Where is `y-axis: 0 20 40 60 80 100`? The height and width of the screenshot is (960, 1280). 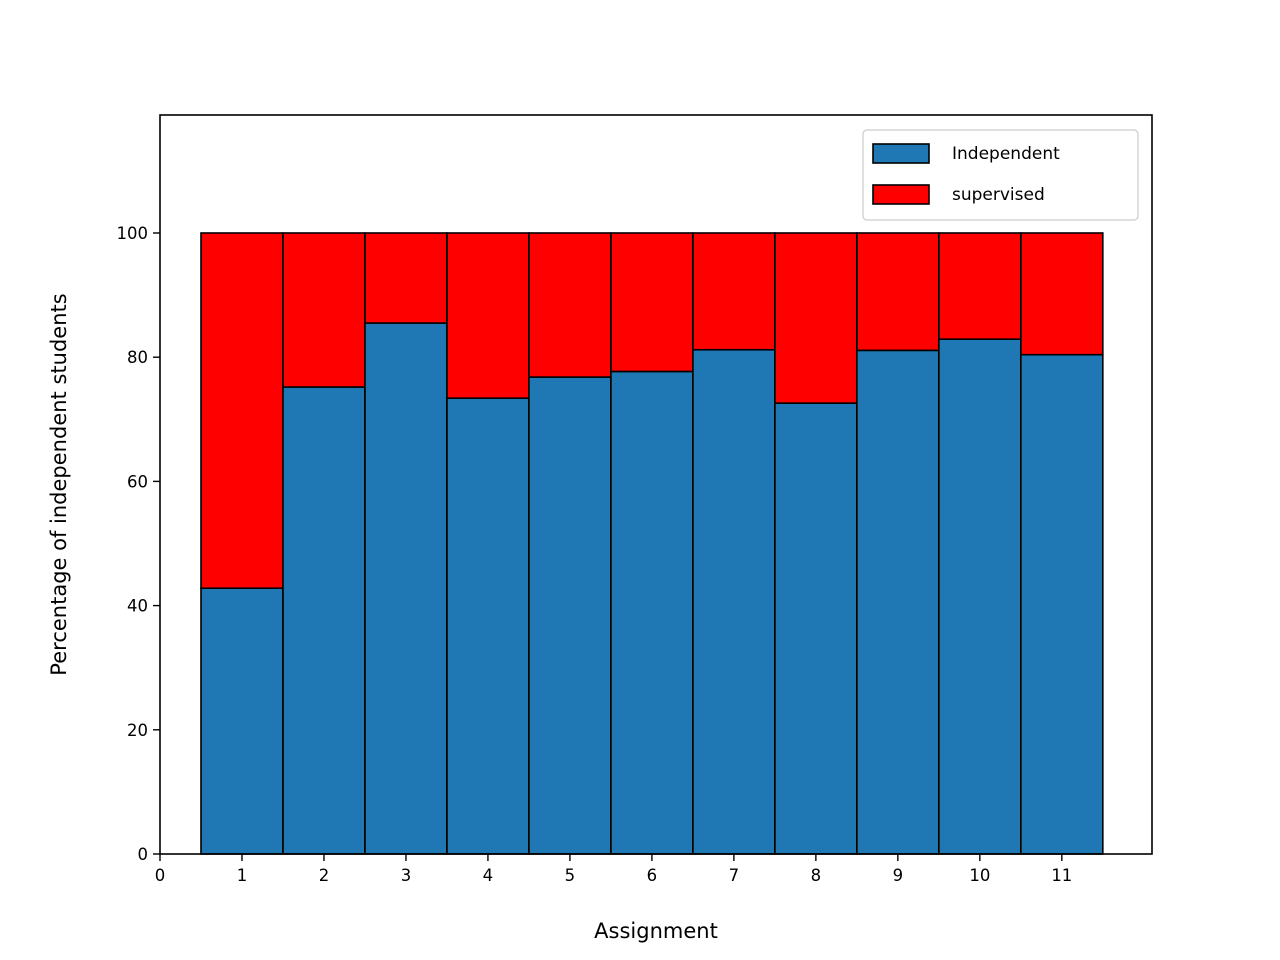 y-axis: 0 20 40 60 80 100 is located at coordinates (138, 544).